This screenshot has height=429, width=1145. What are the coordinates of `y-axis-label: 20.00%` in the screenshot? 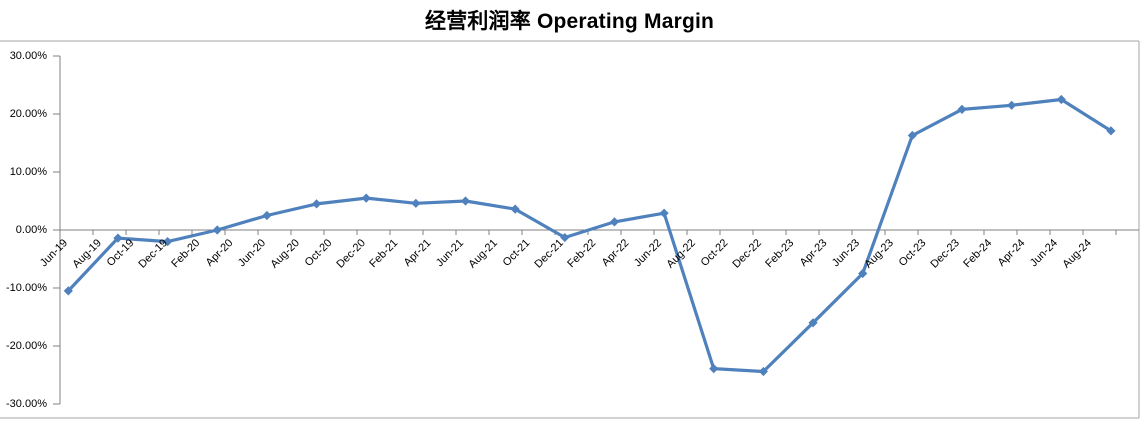 It's located at (28, 114).